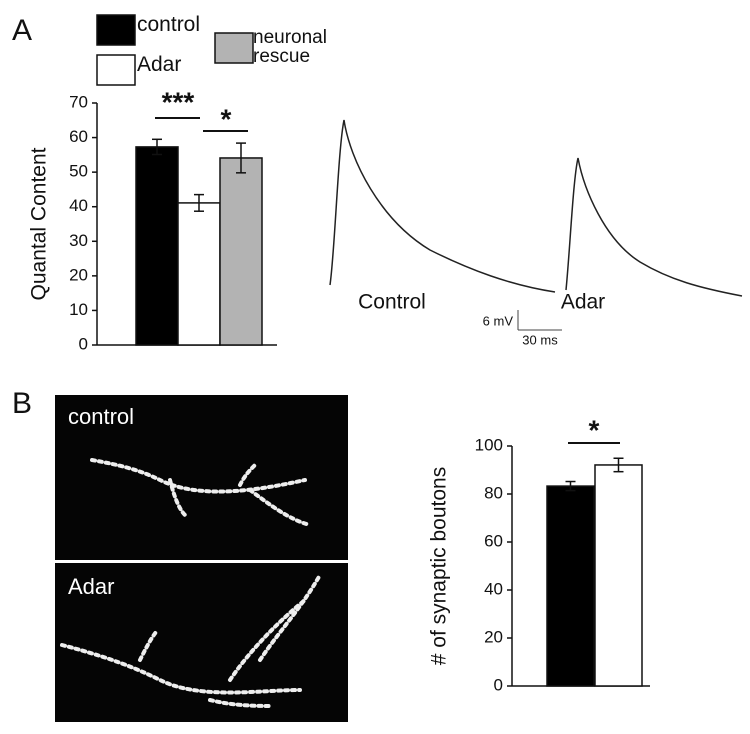 This screenshot has width=750, height=734. What do you see at coordinates (91, 586) in the screenshot?
I see `micrograph-label: Adar` at bounding box center [91, 586].